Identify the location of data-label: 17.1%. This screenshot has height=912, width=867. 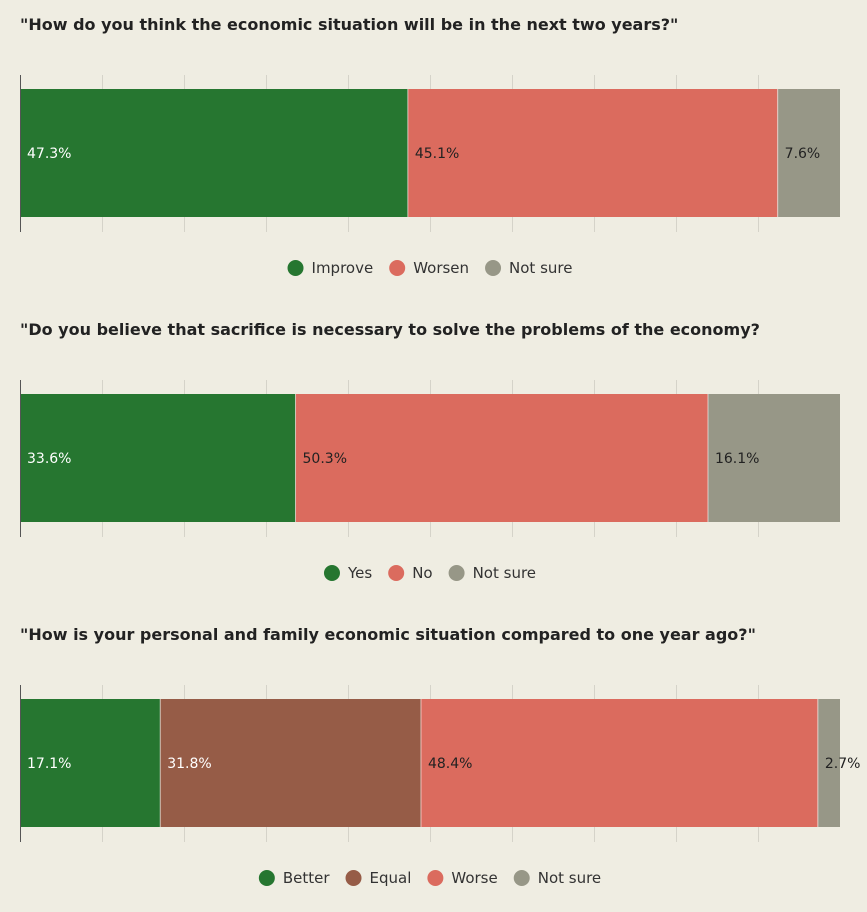
(49, 764).